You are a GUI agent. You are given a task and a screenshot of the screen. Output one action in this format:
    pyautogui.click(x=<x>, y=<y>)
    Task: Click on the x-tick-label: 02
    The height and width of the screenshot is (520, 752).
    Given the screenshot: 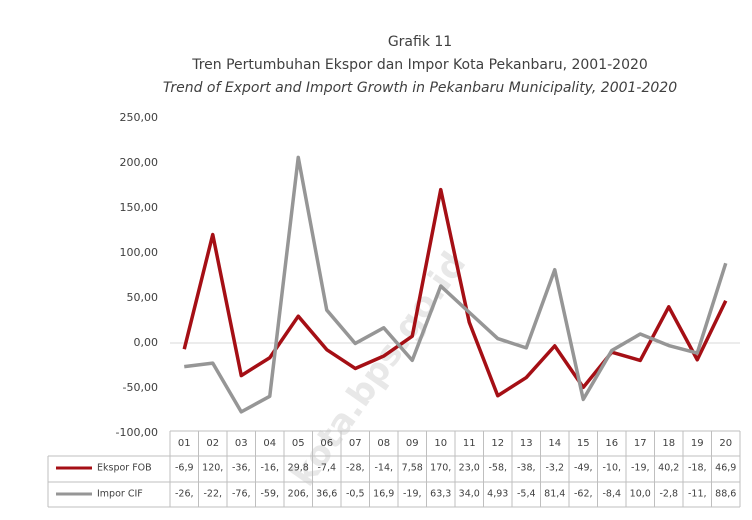 What is the action you would take?
    pyautogui.click(x=212, y=443)
    